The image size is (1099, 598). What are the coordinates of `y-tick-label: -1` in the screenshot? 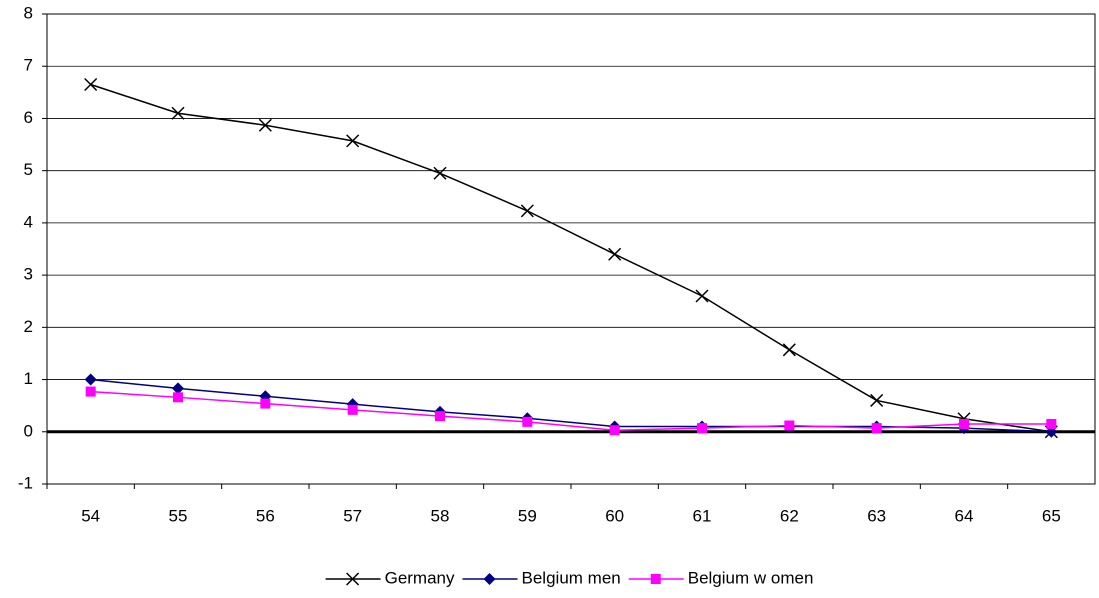 It's located at (25, 482).